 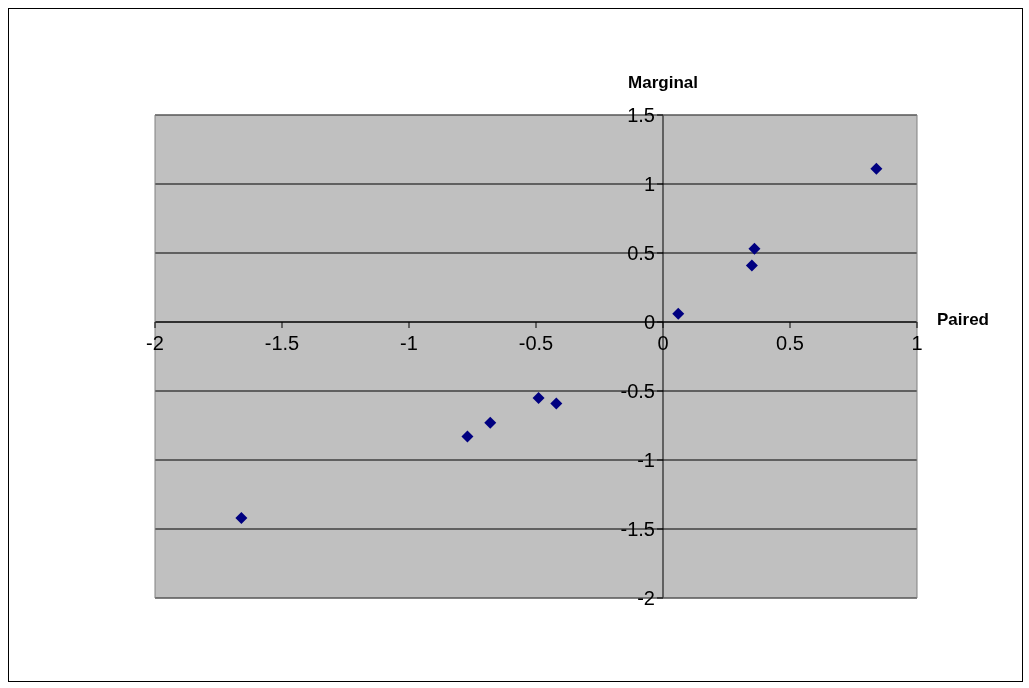 I want to click on y-tick-label: 0.5, so click(x=641, y=253).